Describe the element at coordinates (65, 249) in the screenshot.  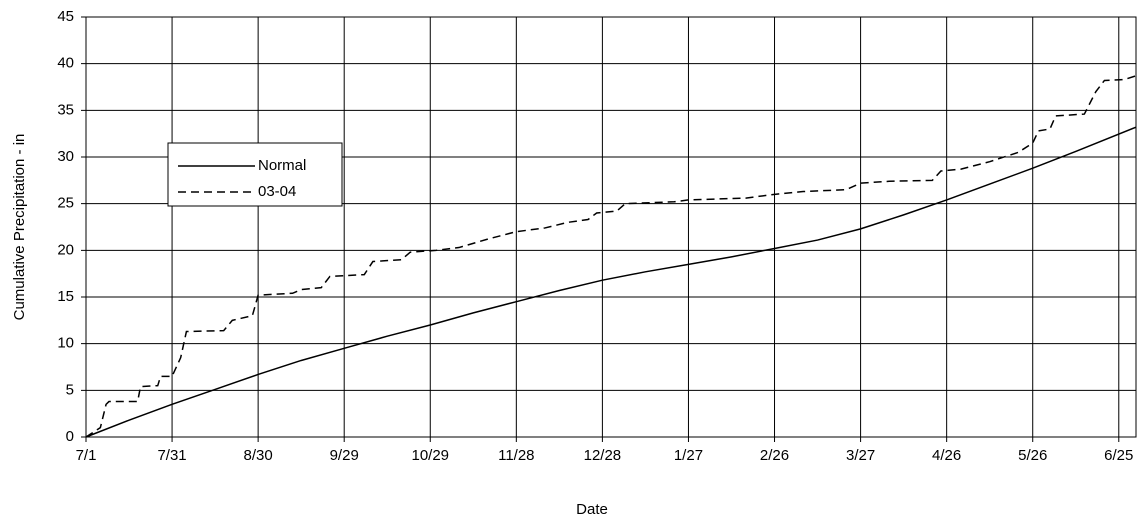
I see `y-tick-label: 20` at that location.